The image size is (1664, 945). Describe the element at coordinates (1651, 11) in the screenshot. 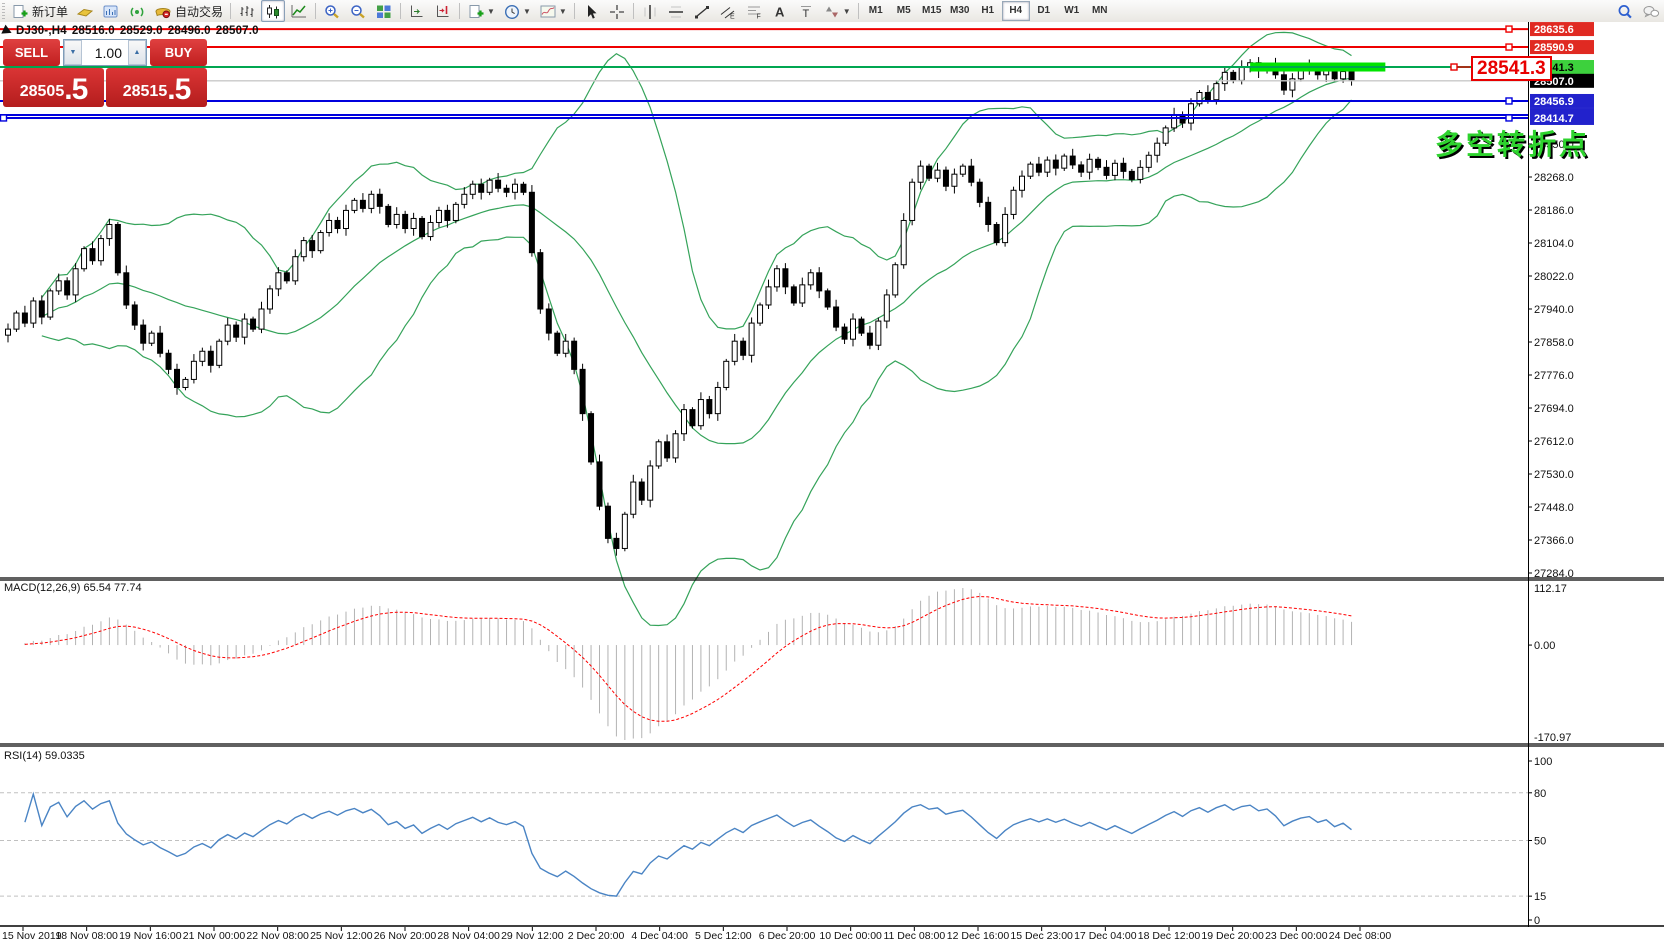

I see `chat-button` at that location.